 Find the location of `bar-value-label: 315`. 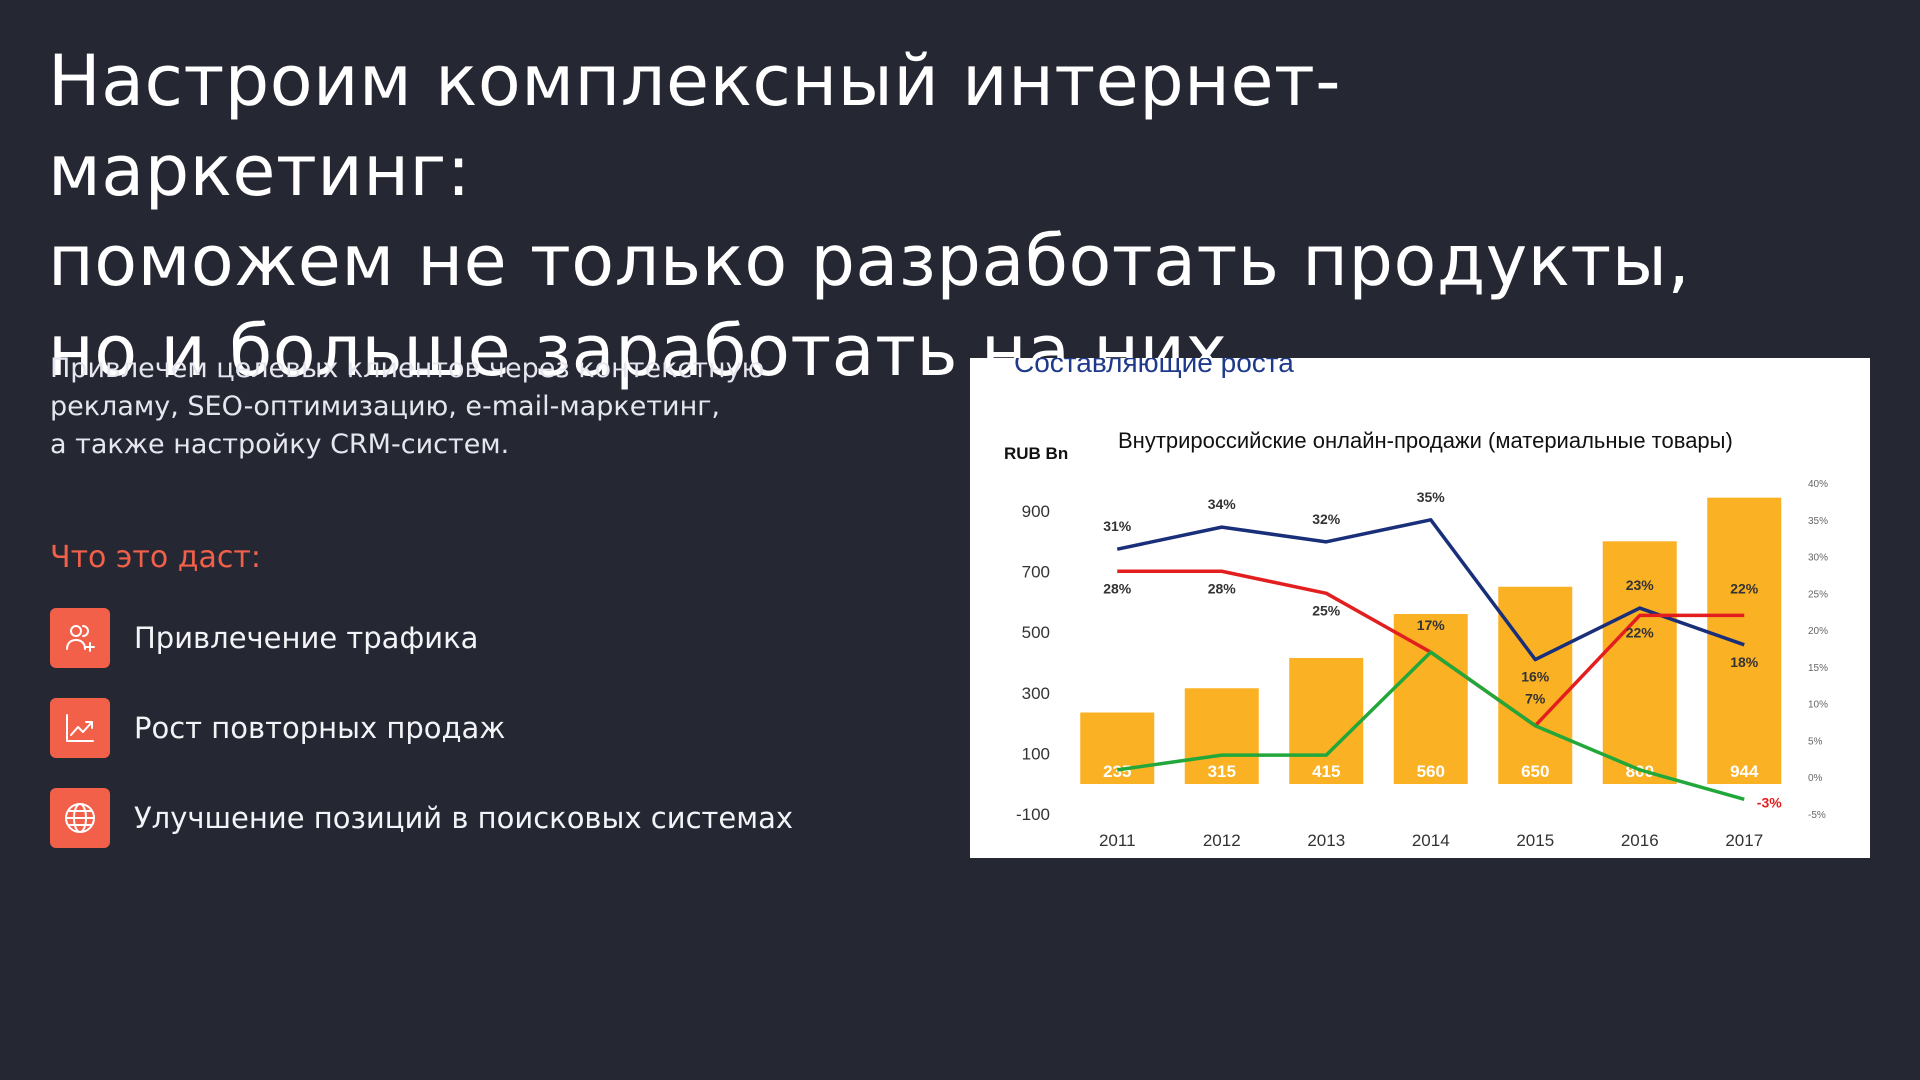

bar-value-label: 315 is located at coordinates (1222, 771).